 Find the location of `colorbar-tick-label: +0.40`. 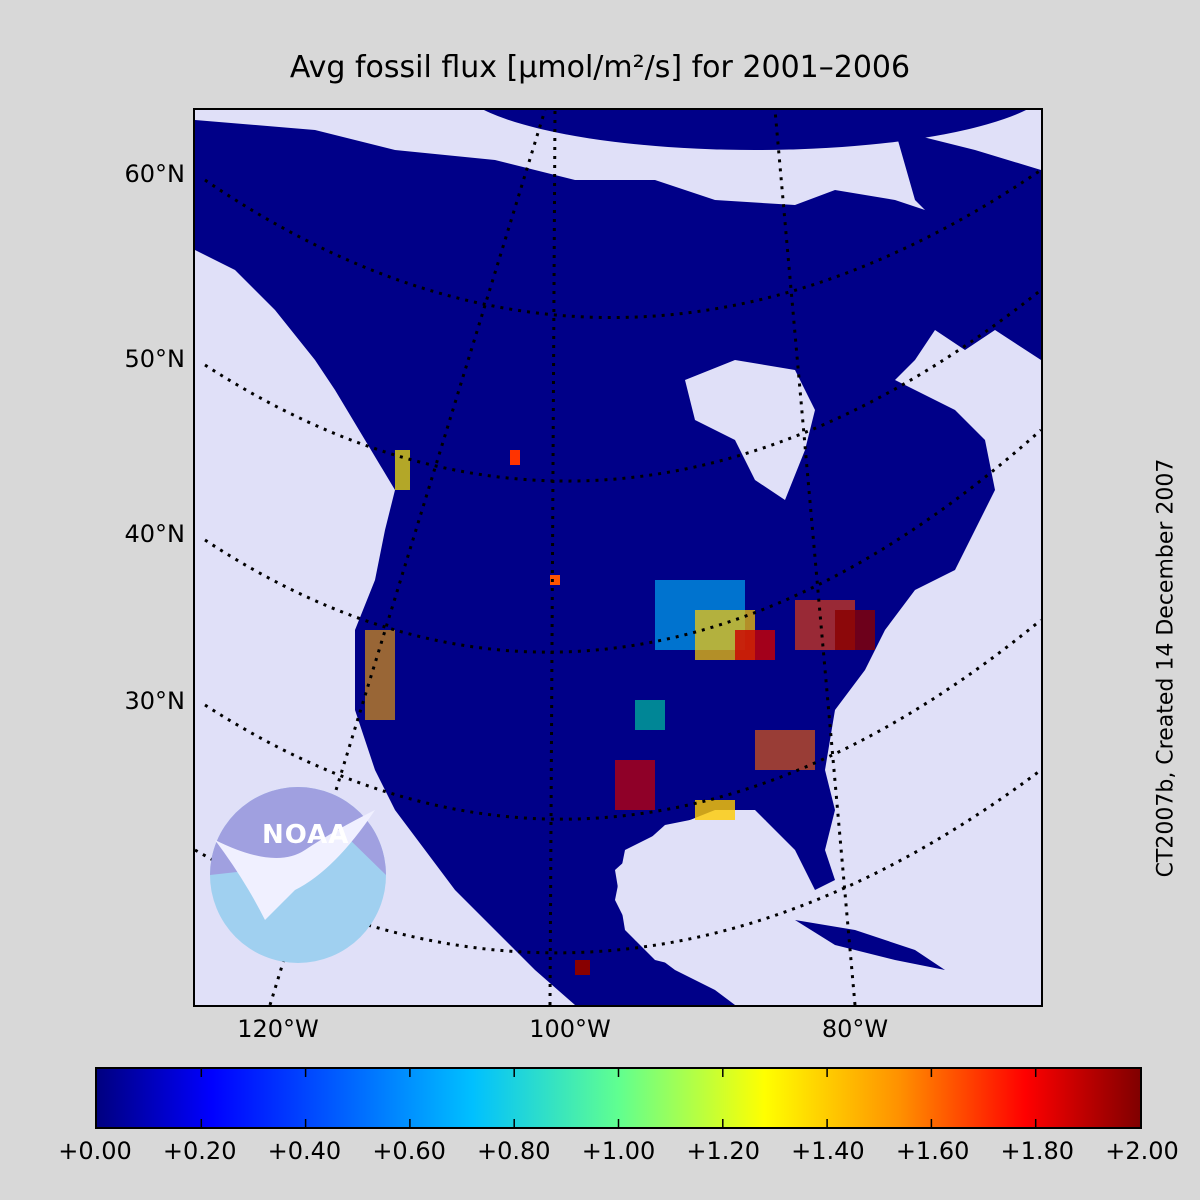

colorbar-tick-label: +0.40 is located at coordinates (304, 1151).